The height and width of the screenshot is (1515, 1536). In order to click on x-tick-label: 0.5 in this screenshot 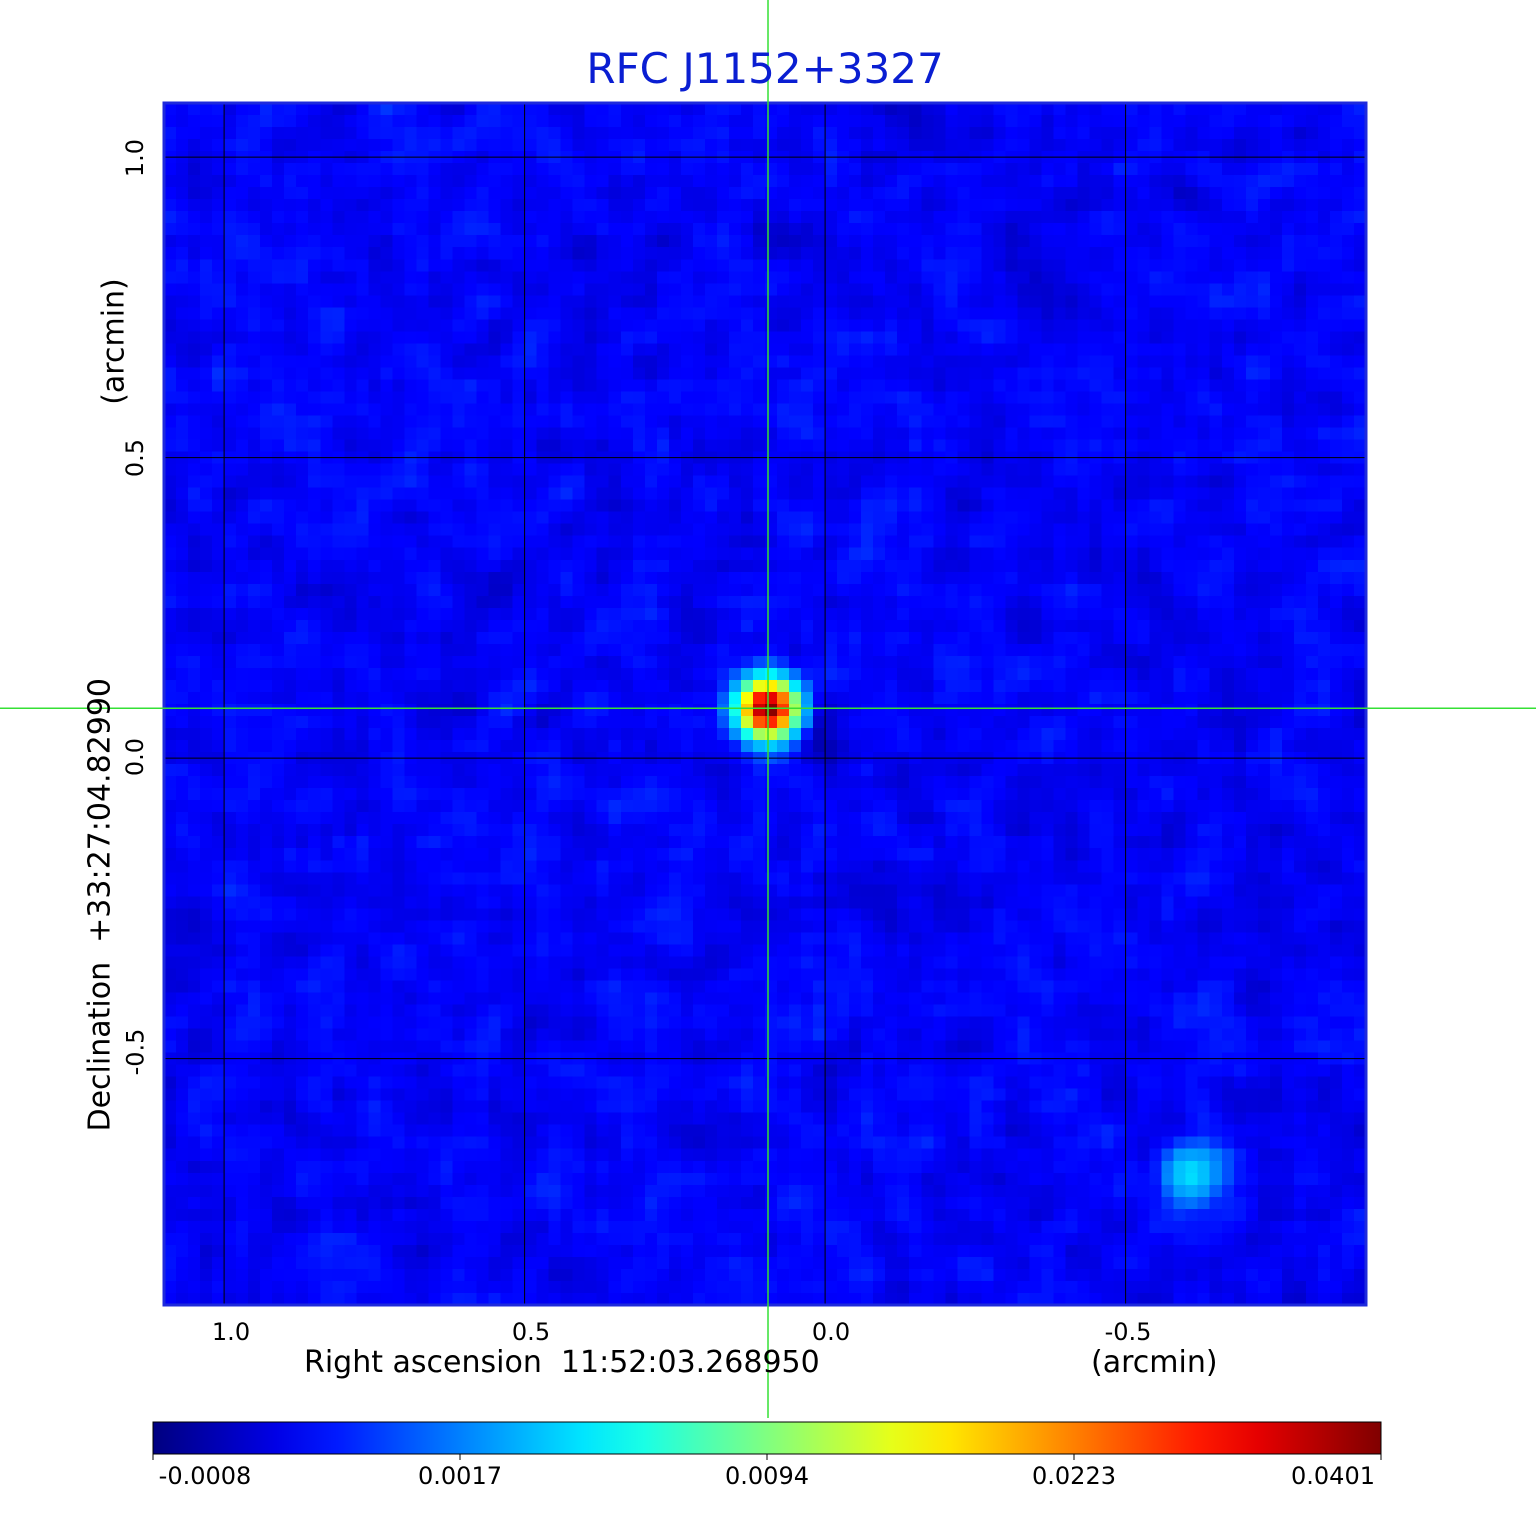, I will do `click(531, 1332)`.